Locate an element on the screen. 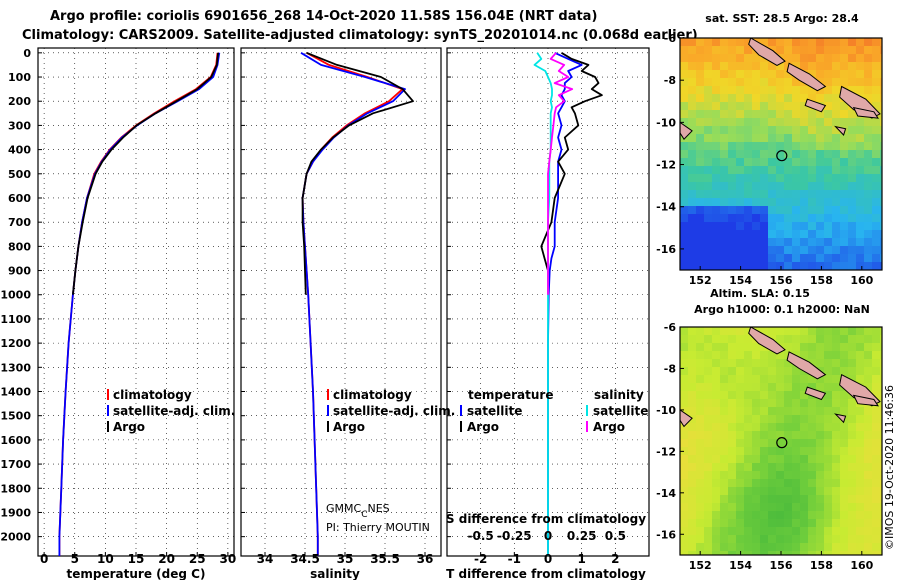 This screenshot has width=900, height=580. depth-tick-label: 900 is located at coordinates (19, 271).